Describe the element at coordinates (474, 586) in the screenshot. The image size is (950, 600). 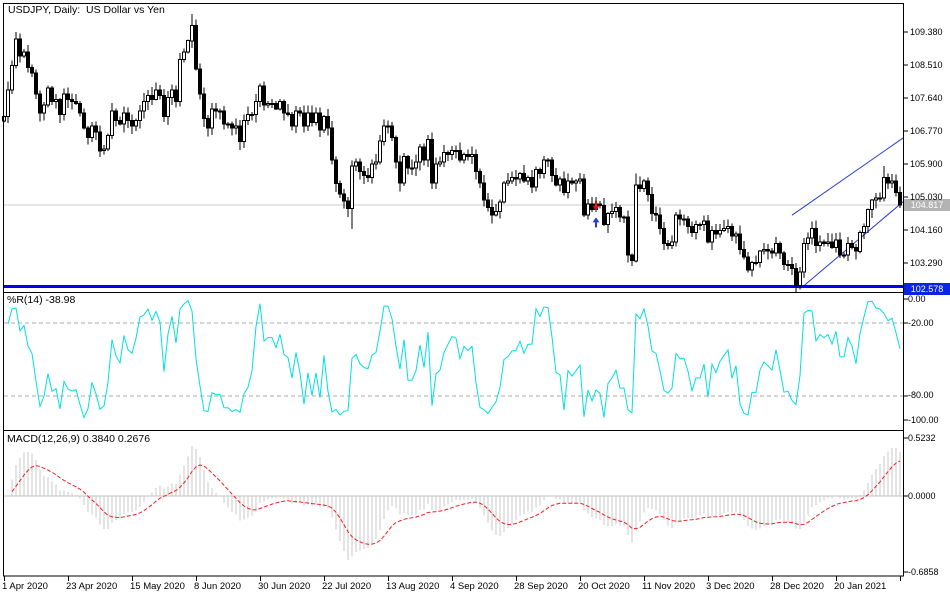
I see `time-axis-label: 4 Sep 2020` at that location.